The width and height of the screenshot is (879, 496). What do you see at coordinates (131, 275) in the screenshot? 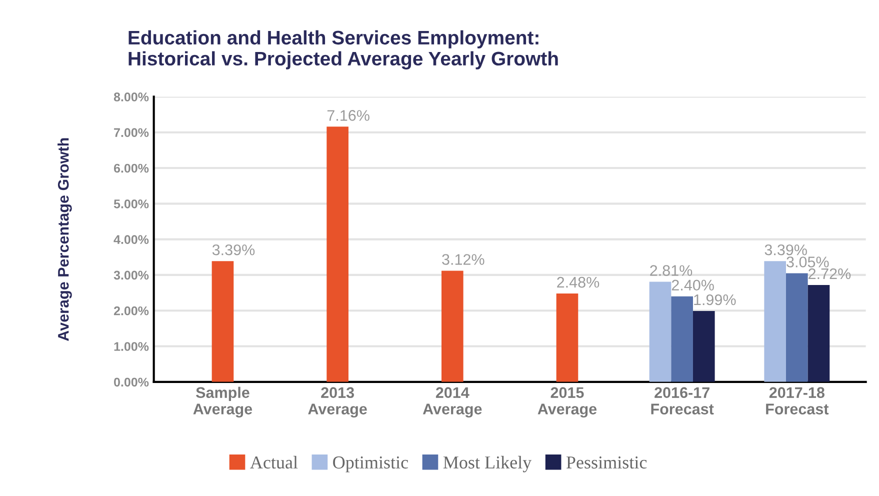
I see `y-tick-label: 3.00%` at bounding box center [131, 275].